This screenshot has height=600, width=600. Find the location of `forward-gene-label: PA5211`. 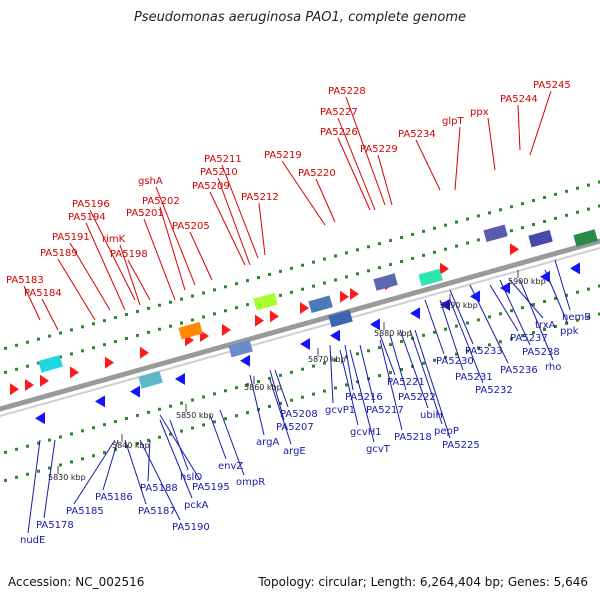

forward-gene-label: PA5211 is located at coordinates (223, 159).